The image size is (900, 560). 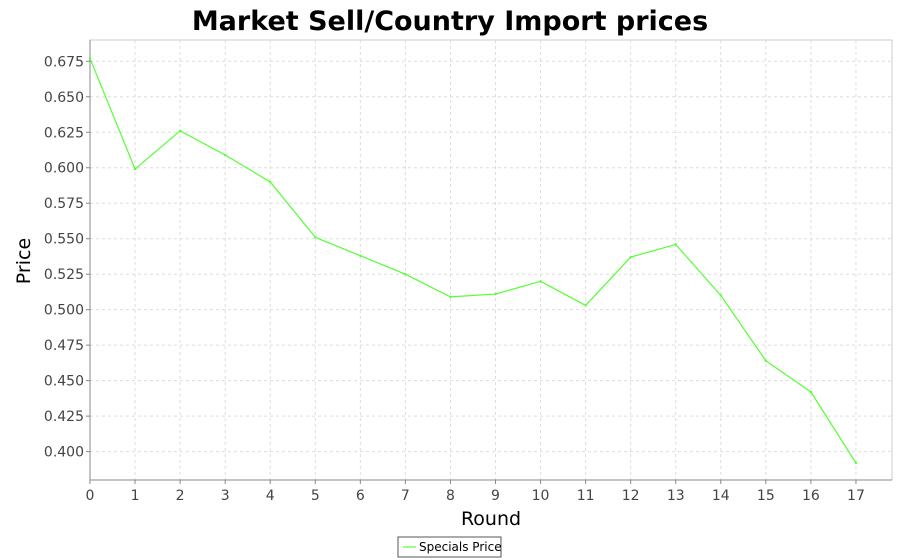 What do you see at coordinates (450, 21) in the screenshot?
I see `chart-title: Market Sell/Country Import prices` at bounding box center [450, 21].